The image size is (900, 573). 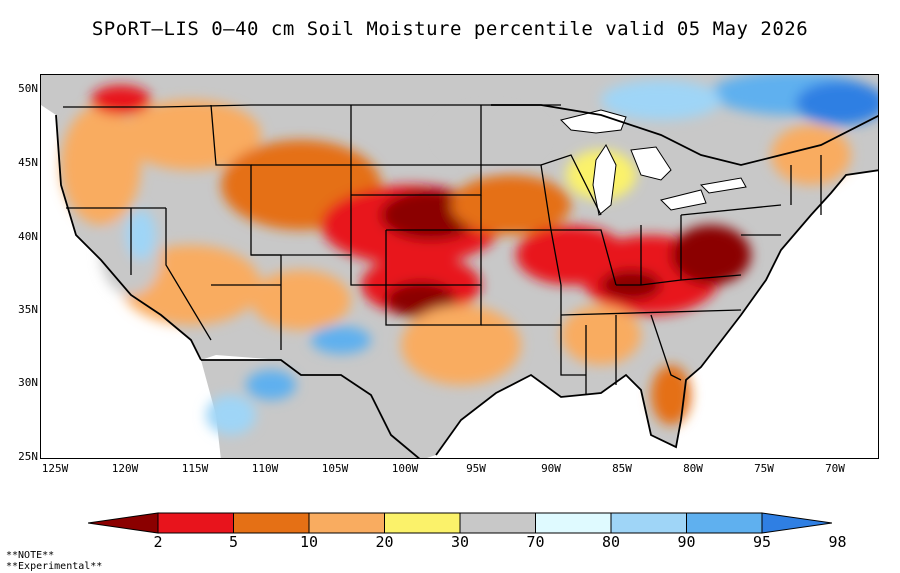 I want to click on lat-tick-label: 50N, so click(x=28, y=88).